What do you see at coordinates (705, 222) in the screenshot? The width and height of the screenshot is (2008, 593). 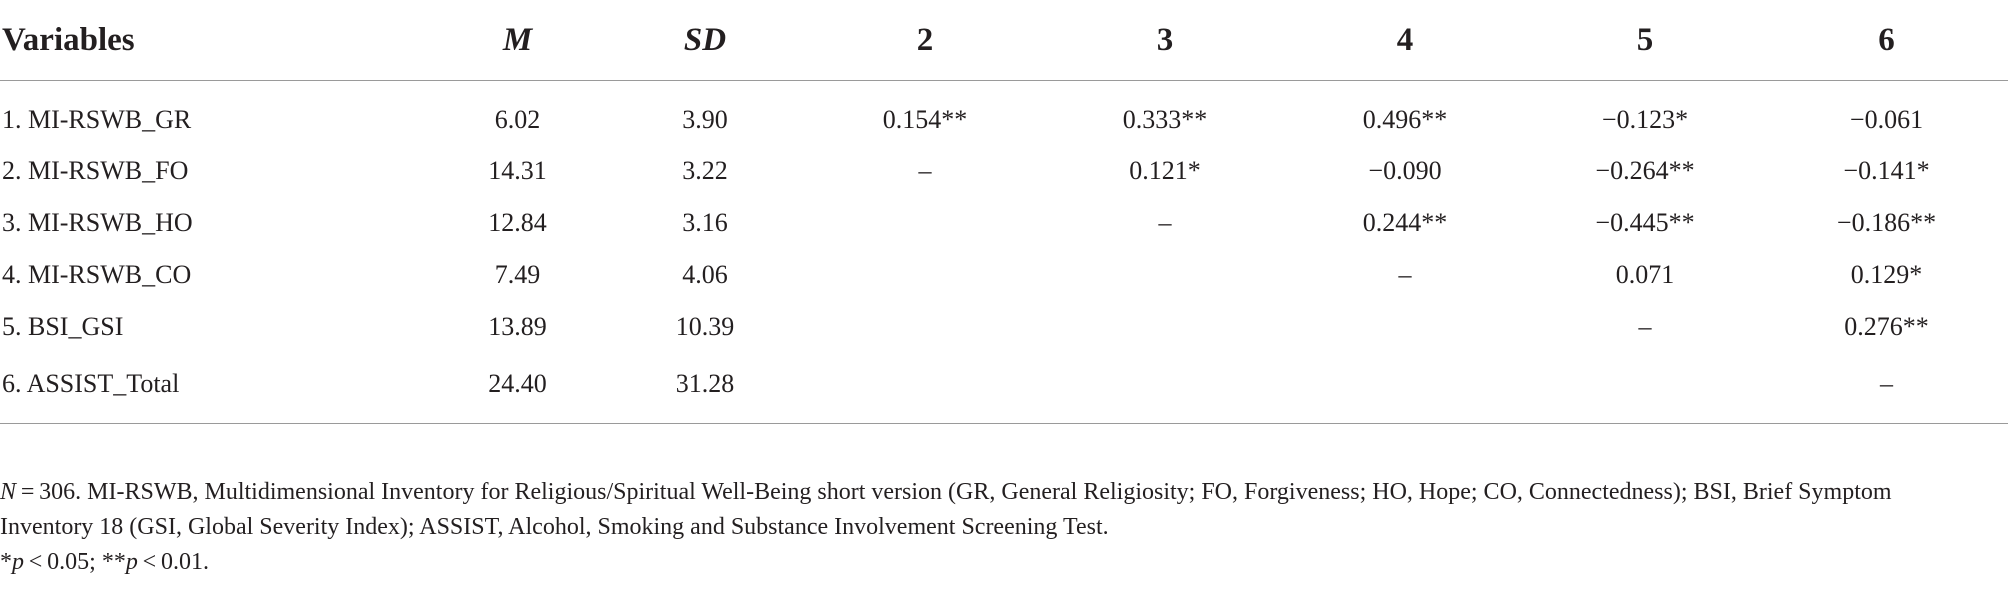 I see `table-cell: 3.16` at bounding box center [705, 222].